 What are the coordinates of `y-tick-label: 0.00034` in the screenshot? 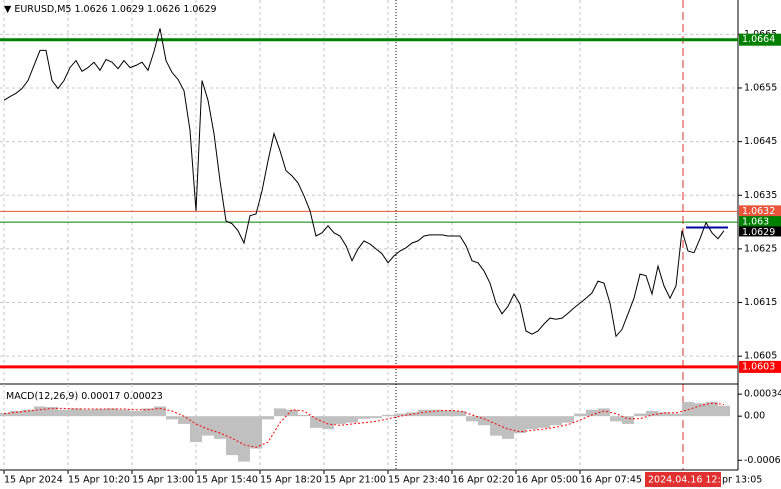 It's located at (762, 394).